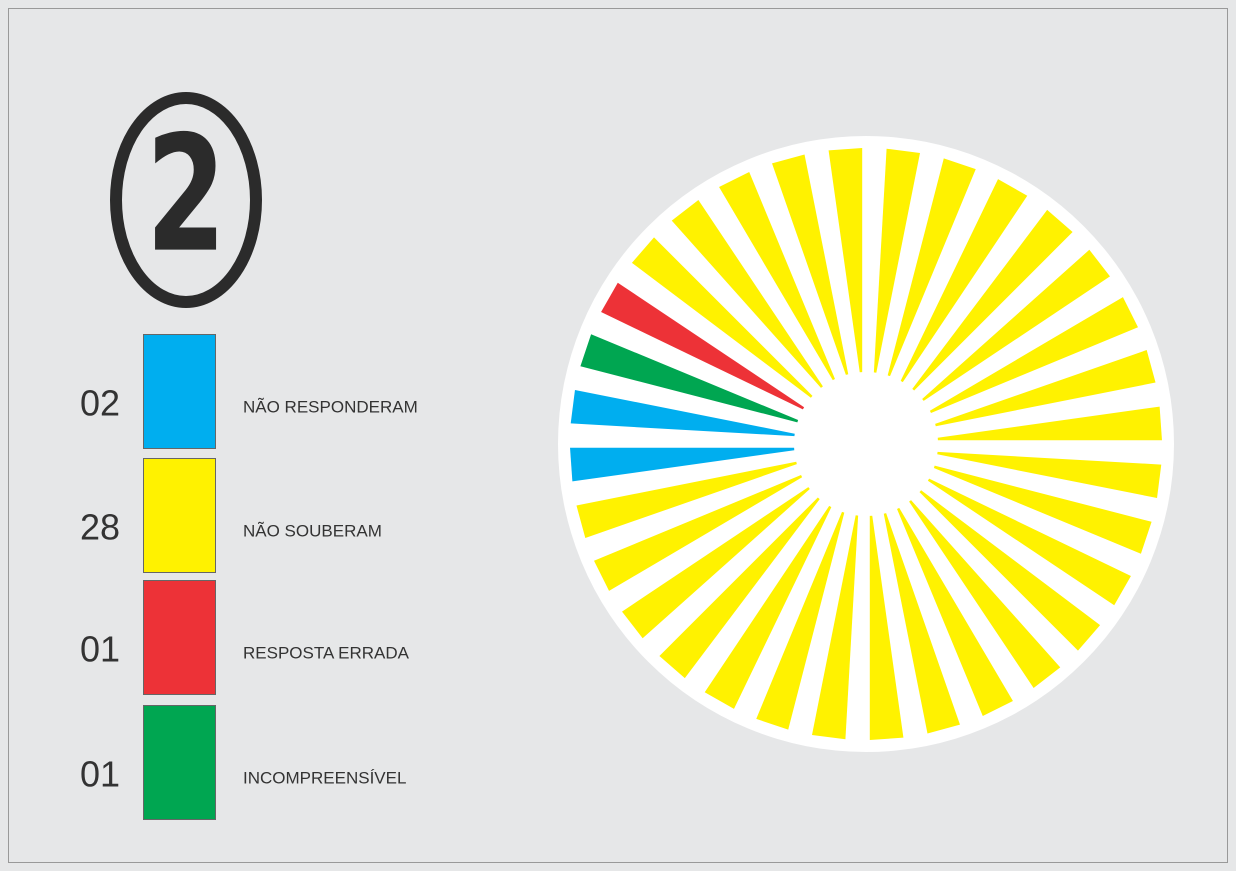 This screenshot has height=871, width=1236. I want to click on legend-count: 28, so click(100, 527).